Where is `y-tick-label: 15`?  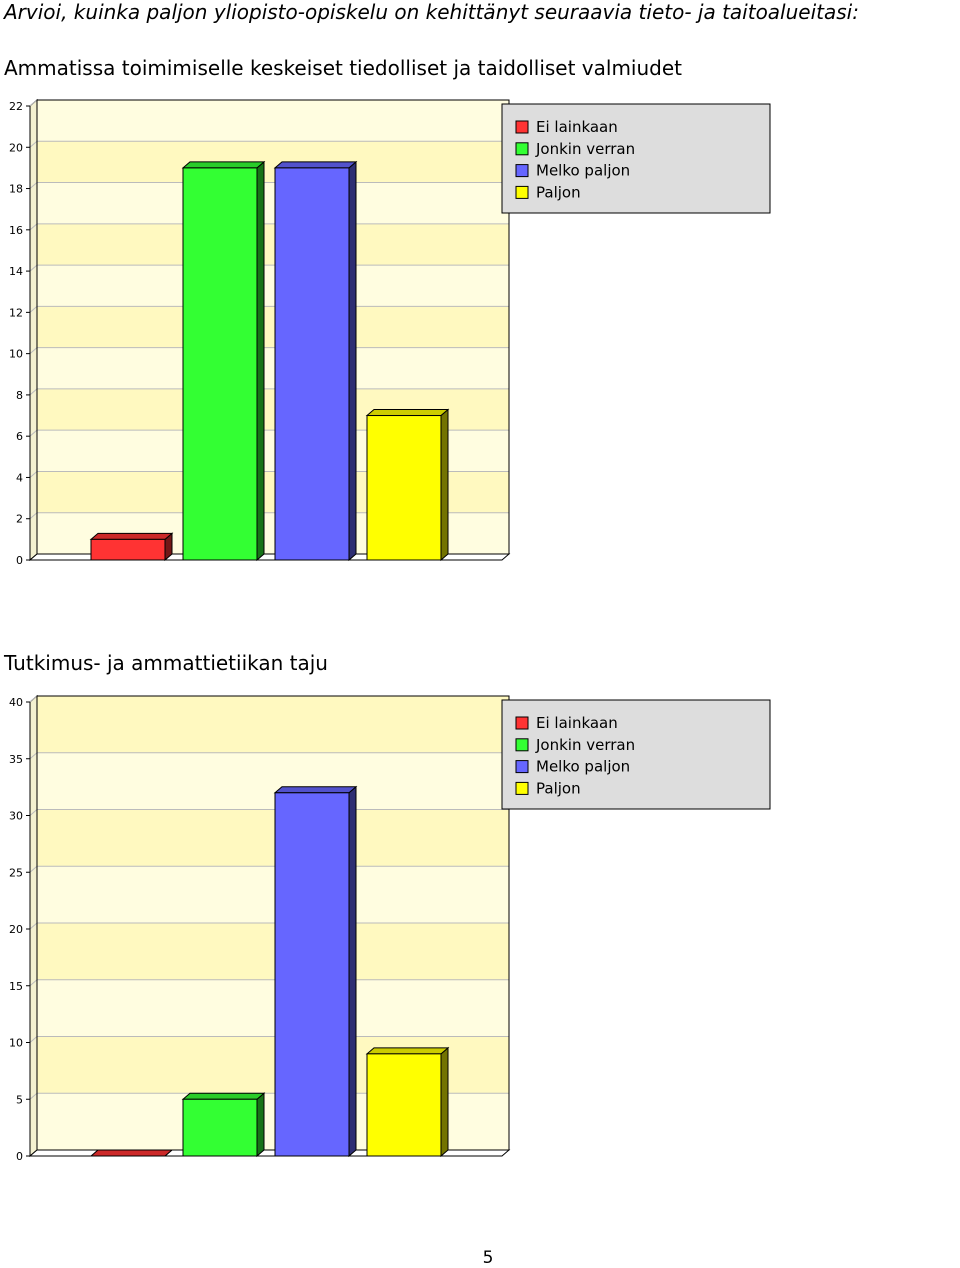 y-tick-label: 15 is located at coordinates (16, 986).